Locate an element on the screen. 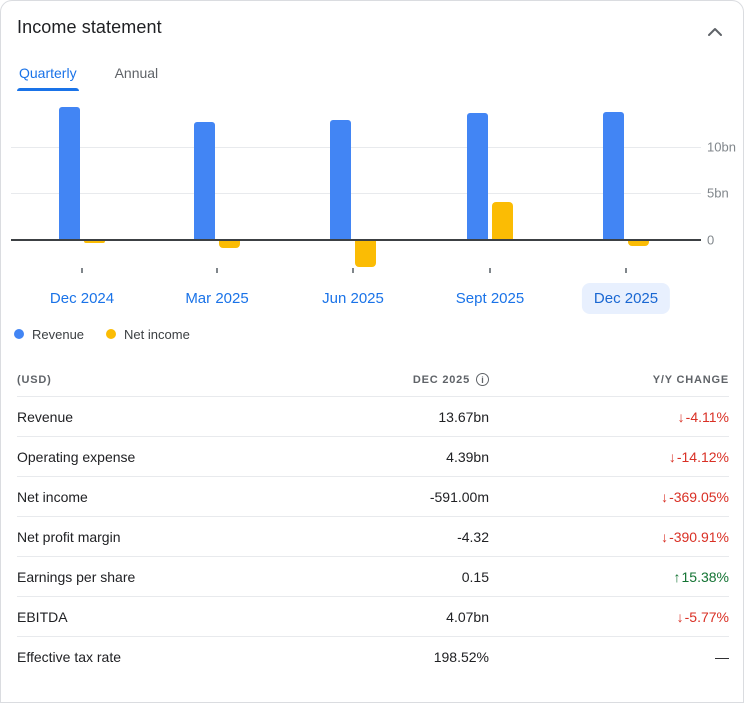 The image size is (744, 703). row-yy-change: ↑15.38% is located at coordinates (701, 576).